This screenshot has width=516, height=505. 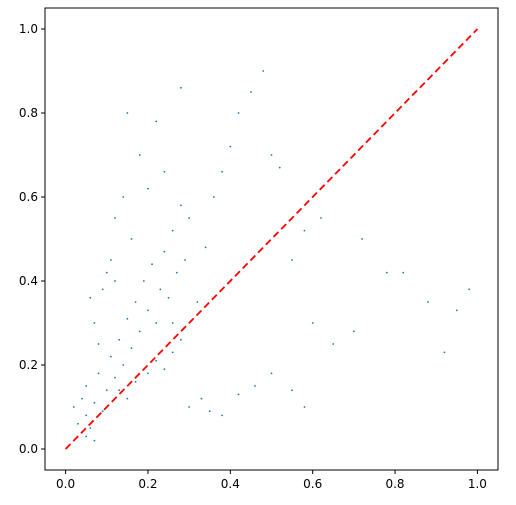 I want to click on x-tick-label: 0.8, so click(x=394, y=484).